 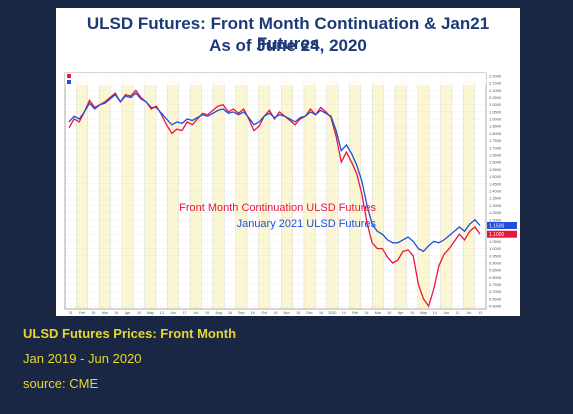 What do you see at coordinates (495, 212) in the screenshot?
I see `y-tick-label: 1.2500` at bounding box center [495, 212].